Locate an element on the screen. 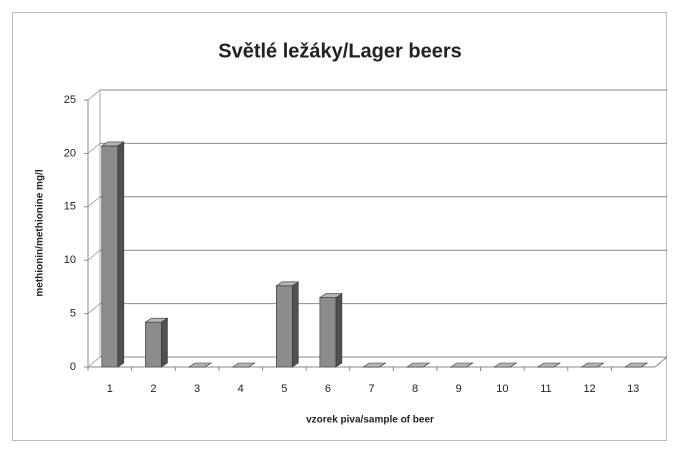 This screenshot has height=456, width=678. chart-title: Světlé ležáky/Lager beers is located at coordinates (339, 51).